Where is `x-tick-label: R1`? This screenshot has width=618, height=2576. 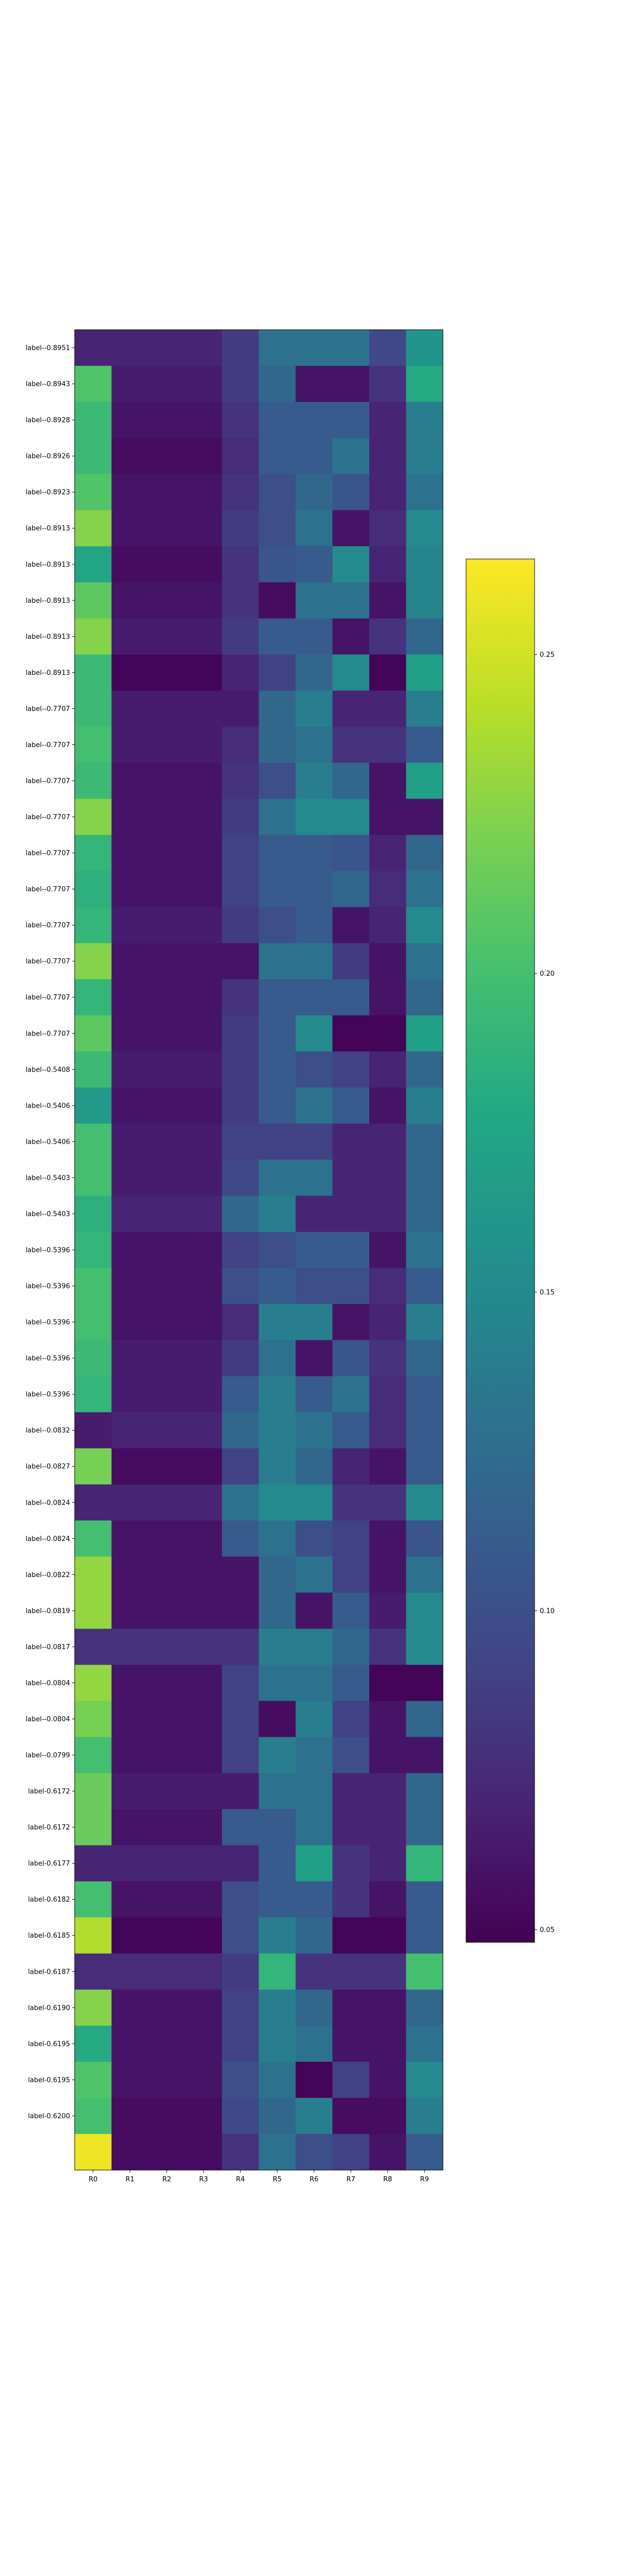 x-tick-label: R1 is located at coordinates (130, 2179).